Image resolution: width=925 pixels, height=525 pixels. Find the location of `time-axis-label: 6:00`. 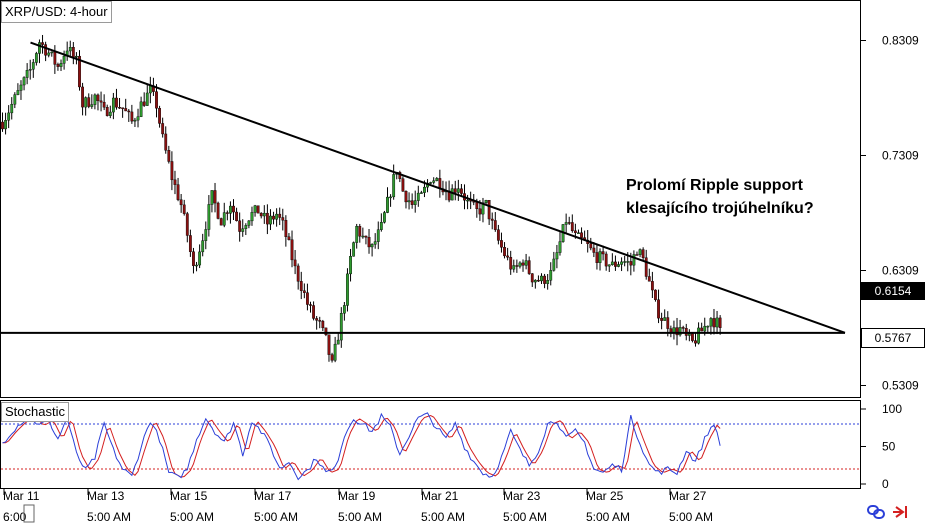

time-axis-label: 6:00 is located at coordinates (15, 517).